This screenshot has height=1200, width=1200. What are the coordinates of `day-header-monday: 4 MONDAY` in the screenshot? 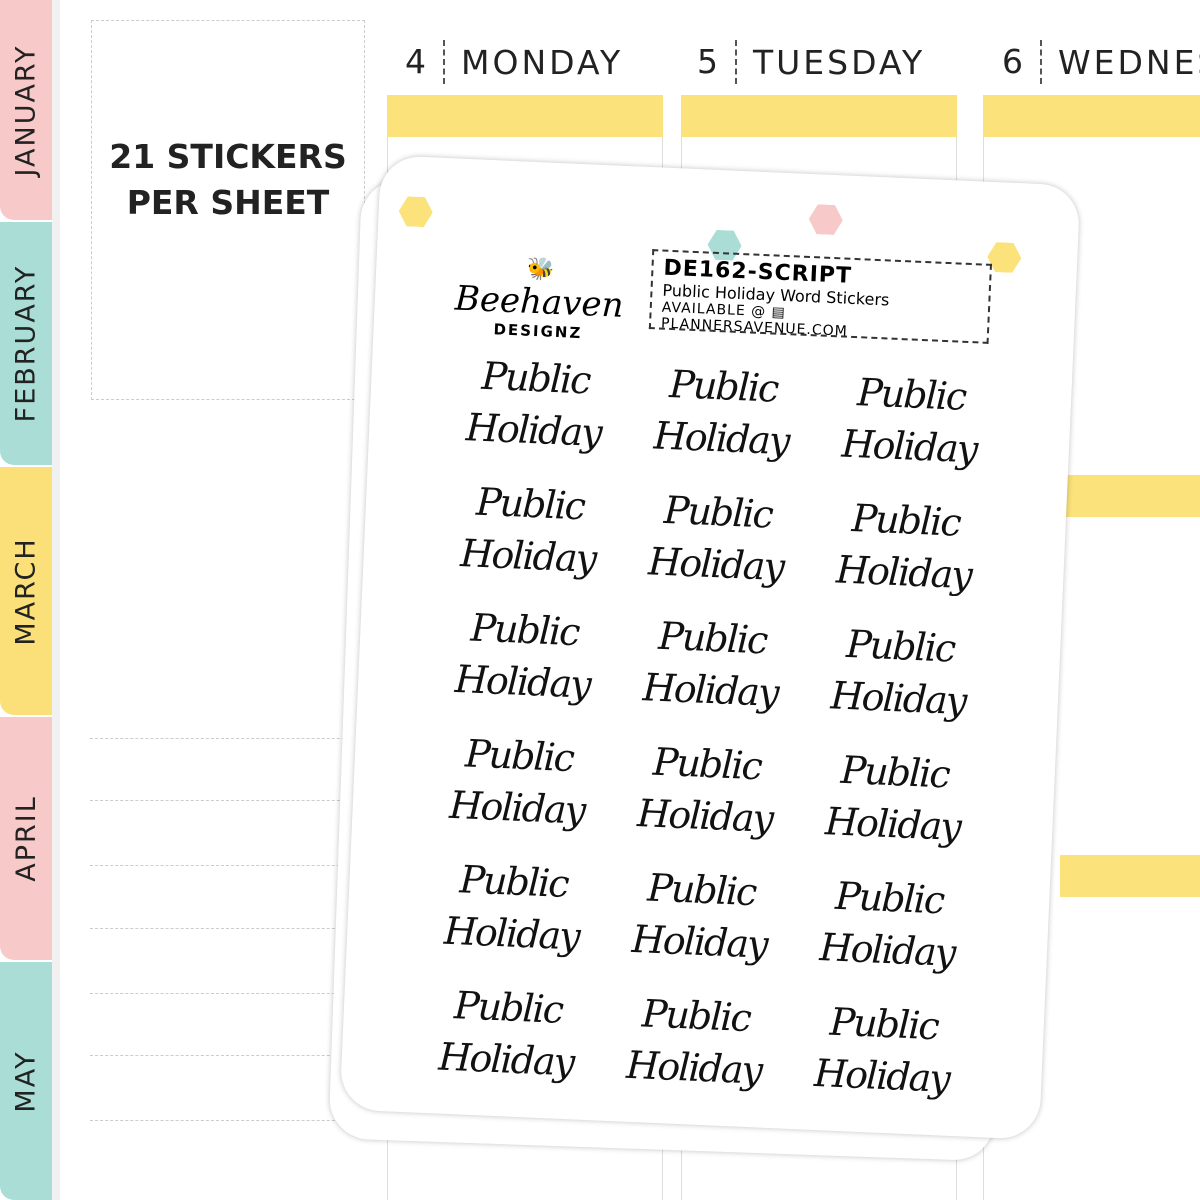 It's located at (514, 62).